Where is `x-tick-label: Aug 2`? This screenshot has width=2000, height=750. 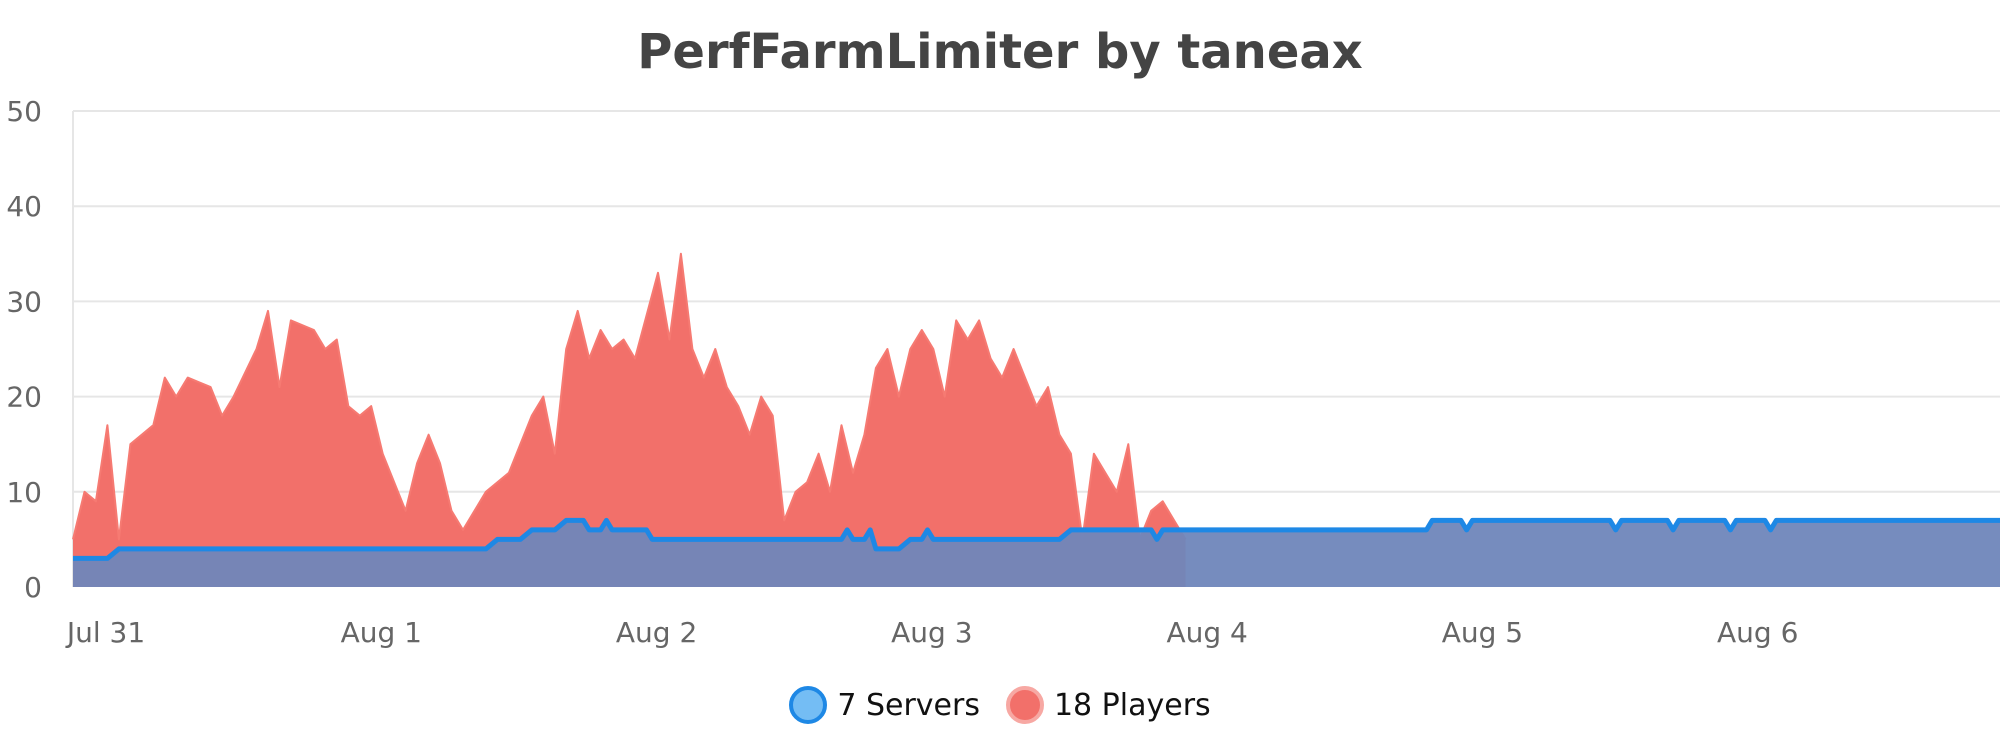 x-tick-label: Aug 2 is located at coordinates (656, 632).